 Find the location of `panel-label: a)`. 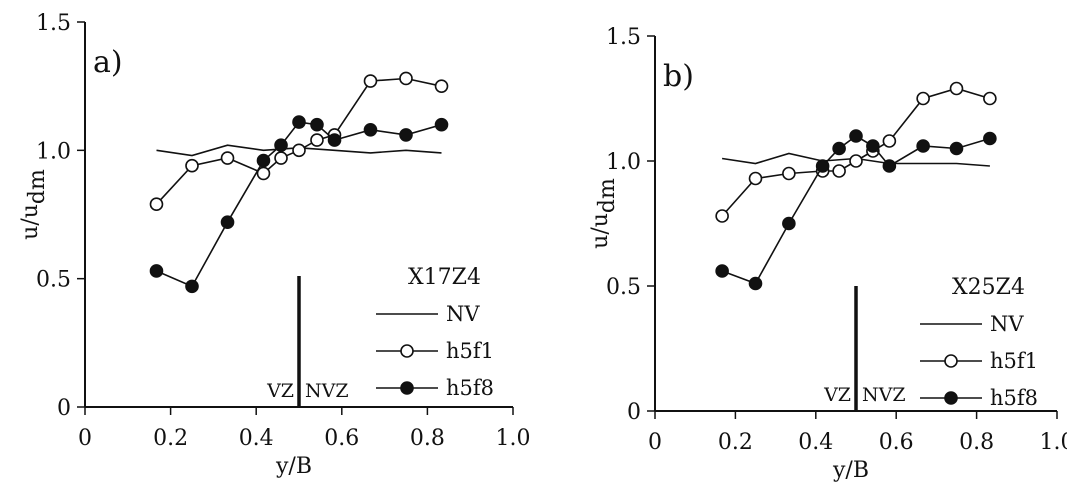

panel-label: a) is located at coordinates (108, 62).